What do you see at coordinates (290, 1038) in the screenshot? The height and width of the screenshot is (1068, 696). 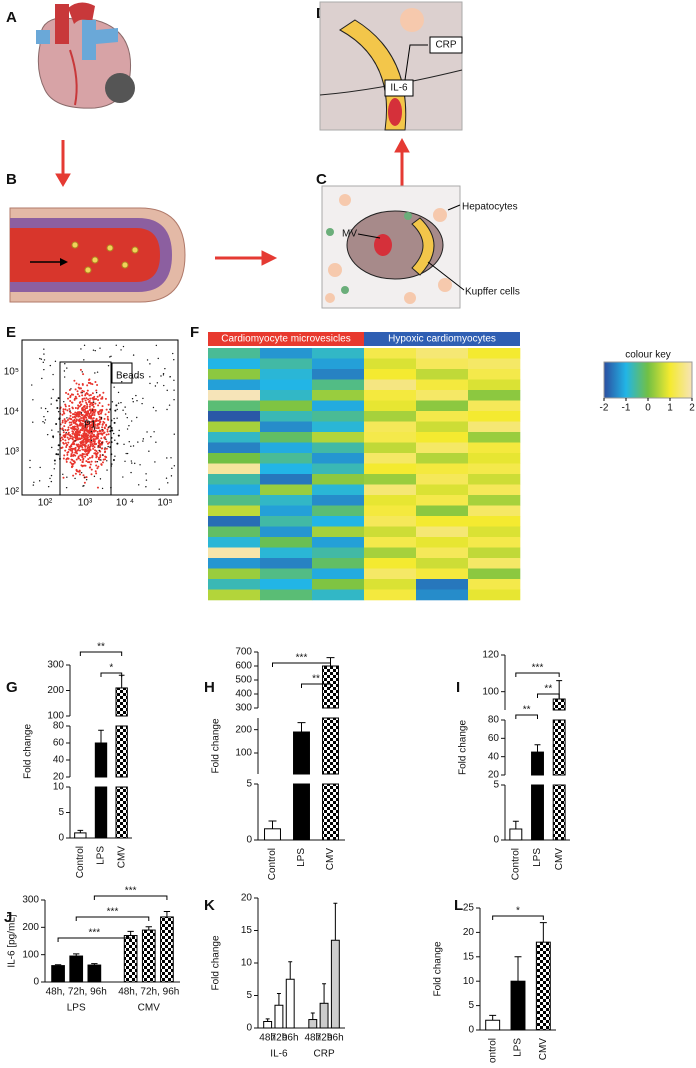 I see `x-tick-label: 96h` at bounding box center [290, 1038].